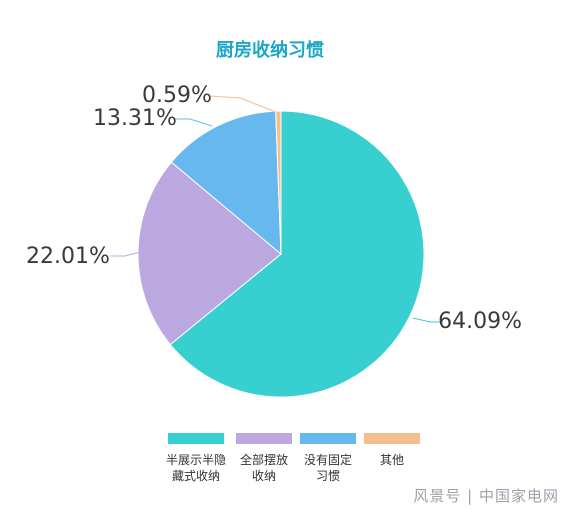  Describe the element at coordinates (328, 467) in the screenshot. I see `legend-label: 没有固定习惯` at that location.